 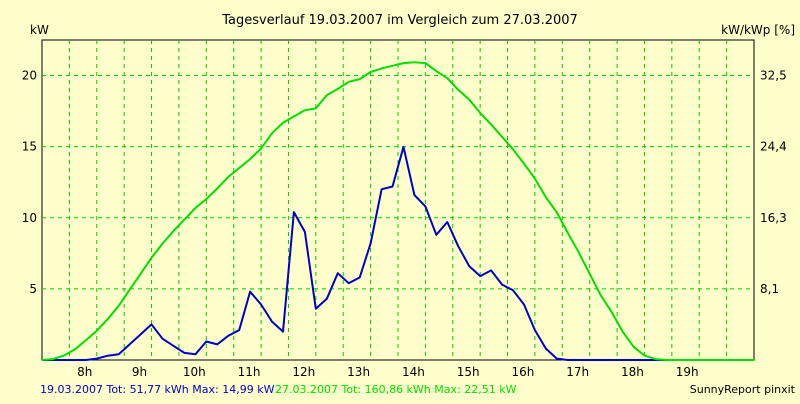 What do you see at coordinates (39, 30) in the screenshot?
I see `y-axis-left-label: kW` at bounding box center [39, 30].